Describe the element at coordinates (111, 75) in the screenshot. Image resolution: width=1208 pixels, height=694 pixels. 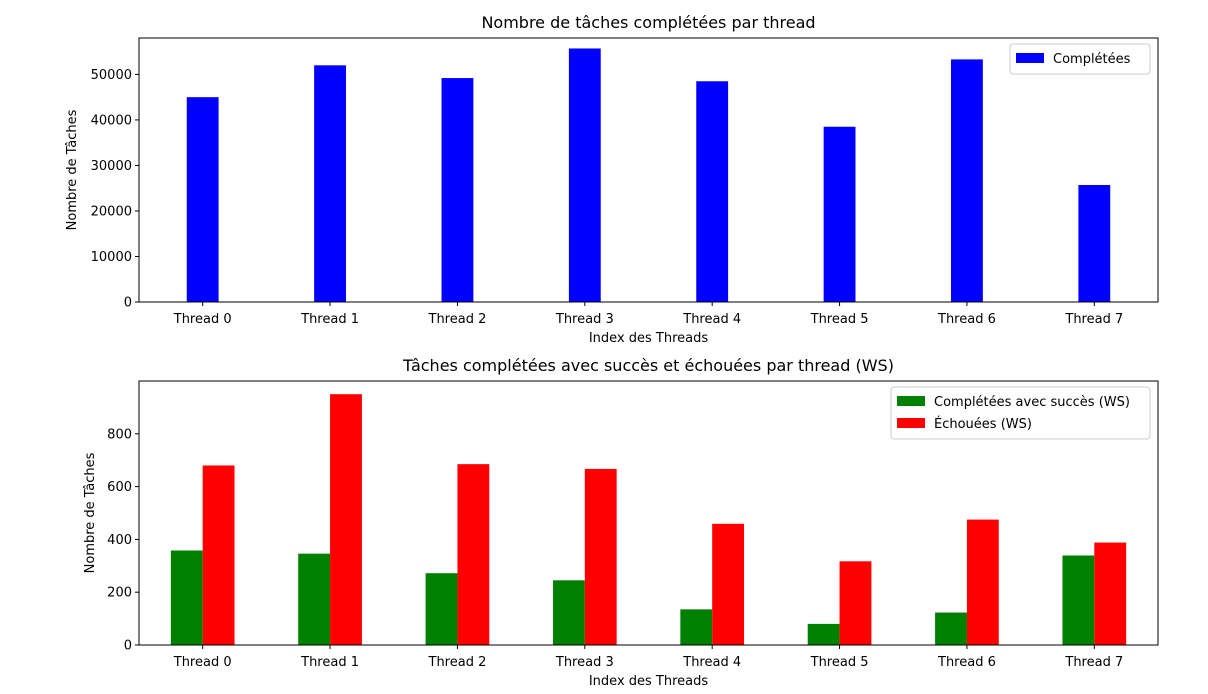
I see `y-tick-label: 50000` at that location.